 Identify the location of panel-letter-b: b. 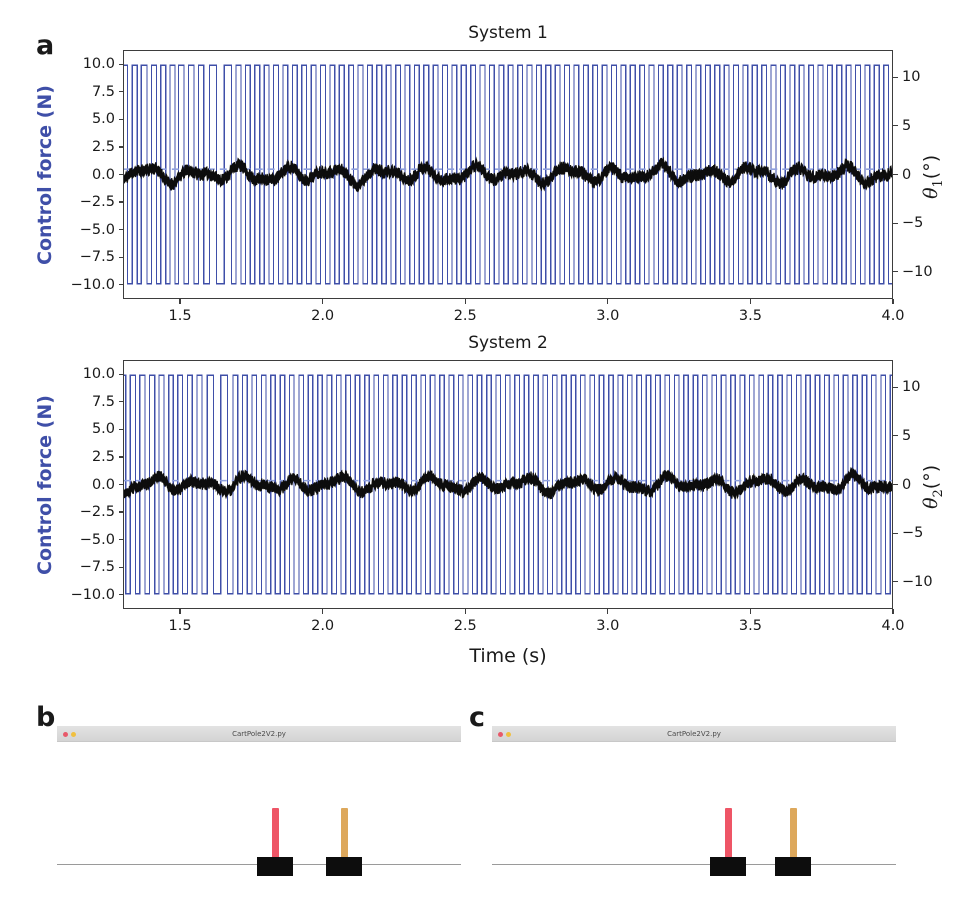
(46, 717).